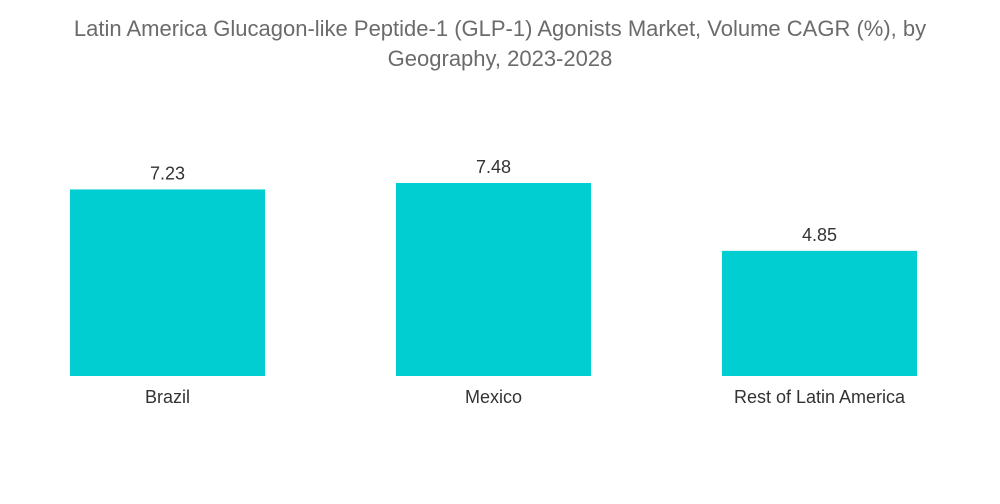 The image size is (1000, 504). What do you see at coordinates (819, 235) in the screenshot?
I see `data-label-rest-of-latin-america: 4.85` at bounding box center [819, 235].